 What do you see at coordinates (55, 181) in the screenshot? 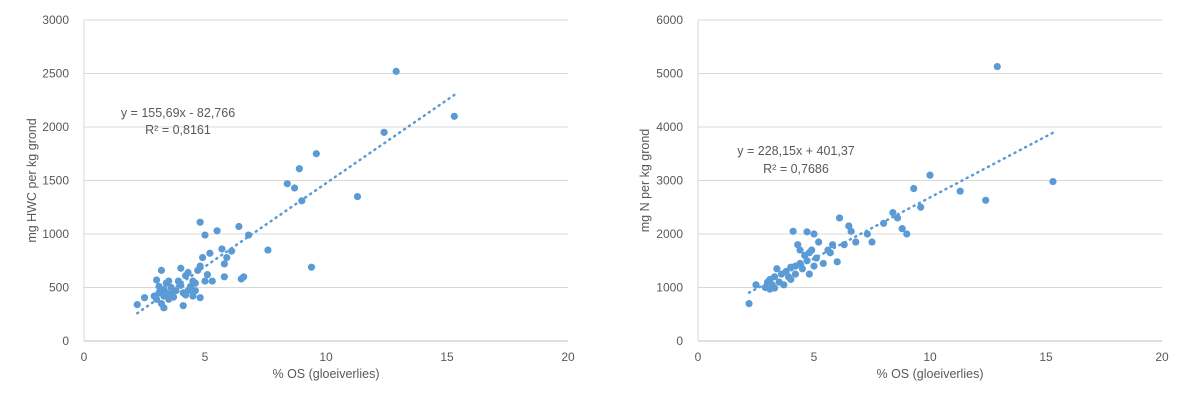
I see `y-tick-label: 1500` at bounding box center [55, 181].